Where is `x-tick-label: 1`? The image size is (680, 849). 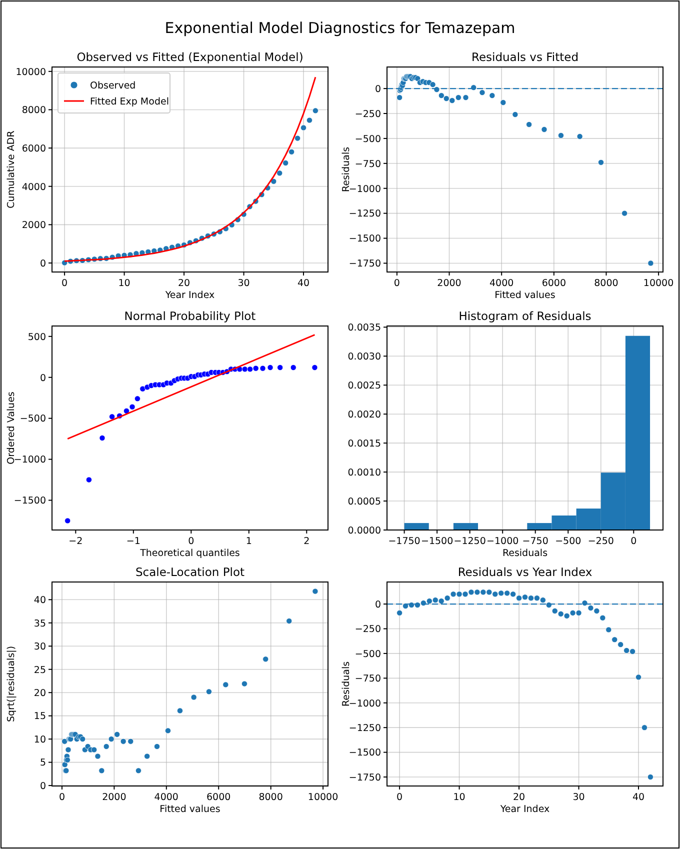 x-tick-label: 1 is located at coordinates (249, 541).